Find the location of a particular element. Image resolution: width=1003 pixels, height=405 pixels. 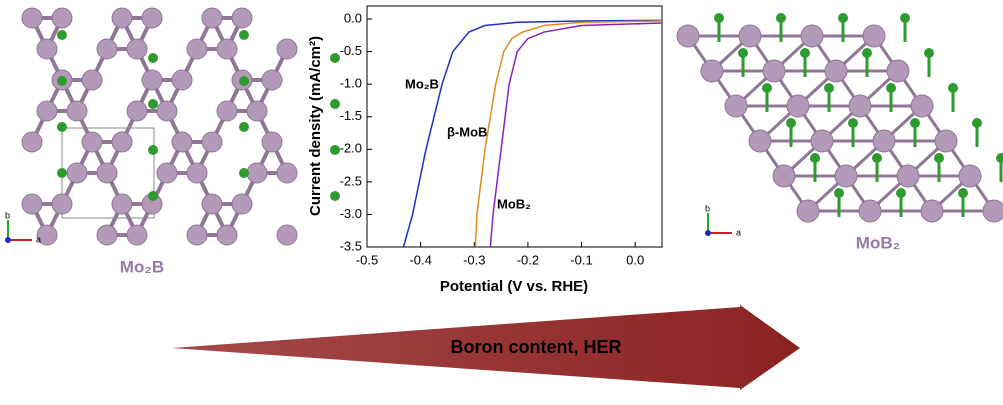

y-tick-label: -1.0 is located at coordinates (351, 83).